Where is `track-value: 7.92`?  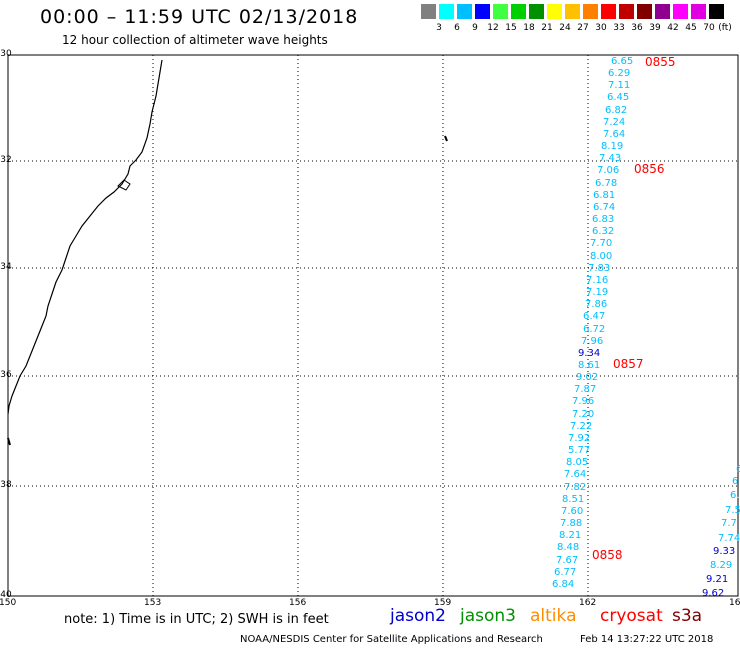
track-value: 7.92 is located at coordinates (579, 438).